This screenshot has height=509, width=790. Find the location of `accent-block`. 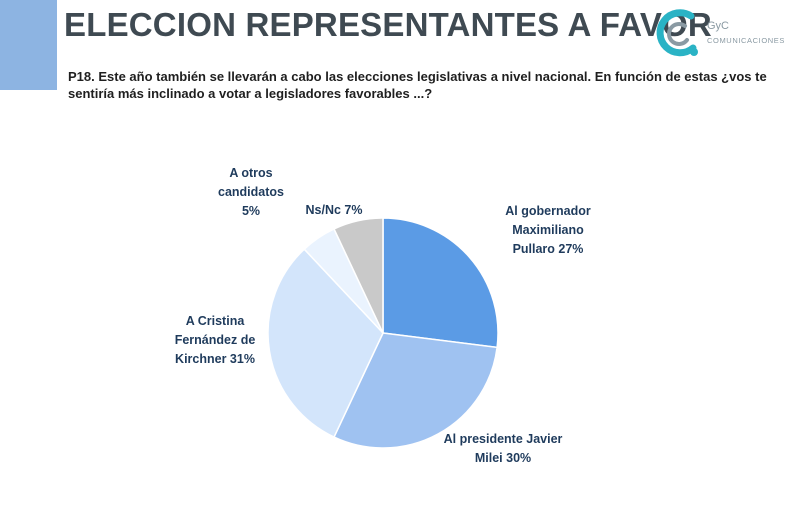

accent-block is located at coordinates (28, 45).